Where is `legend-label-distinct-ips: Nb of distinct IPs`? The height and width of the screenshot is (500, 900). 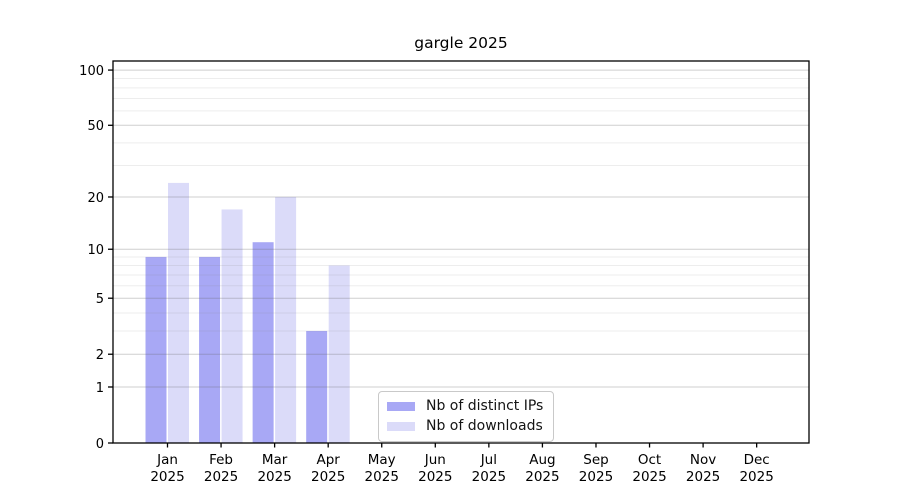 legend-label-distinct-ips: Nb of distinct IPs is located at coordinates (485, 406).